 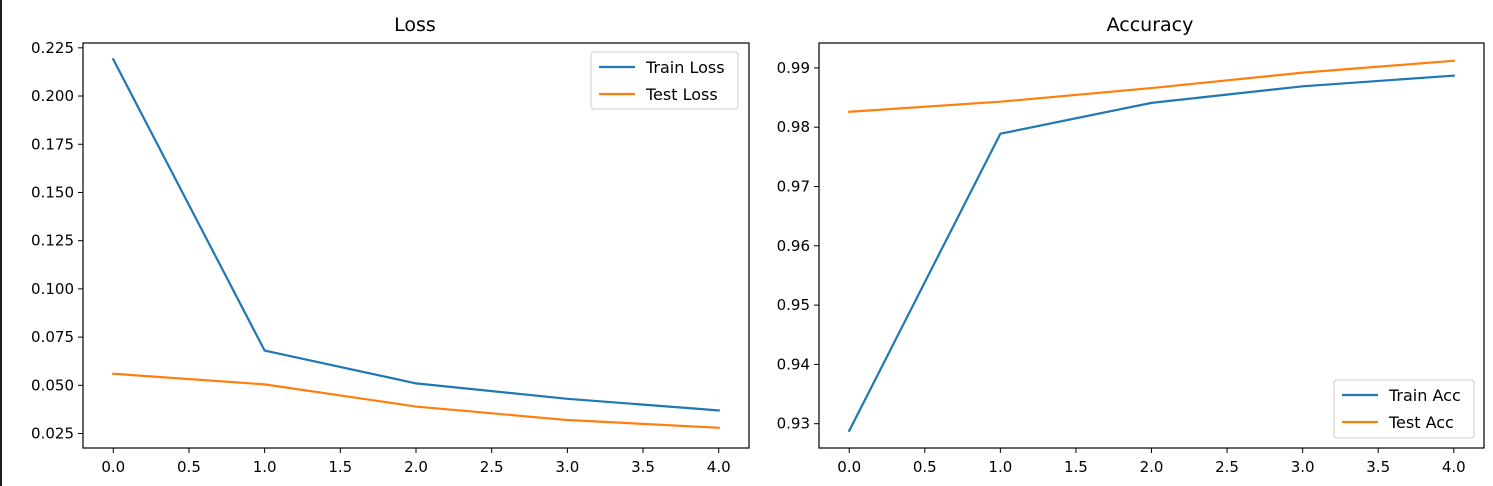 What do you see at coordinates (1076, 467) in the screenshot?
I see `accuracy-x-tick-label: 1.5` at bounding box center [1076, 467].